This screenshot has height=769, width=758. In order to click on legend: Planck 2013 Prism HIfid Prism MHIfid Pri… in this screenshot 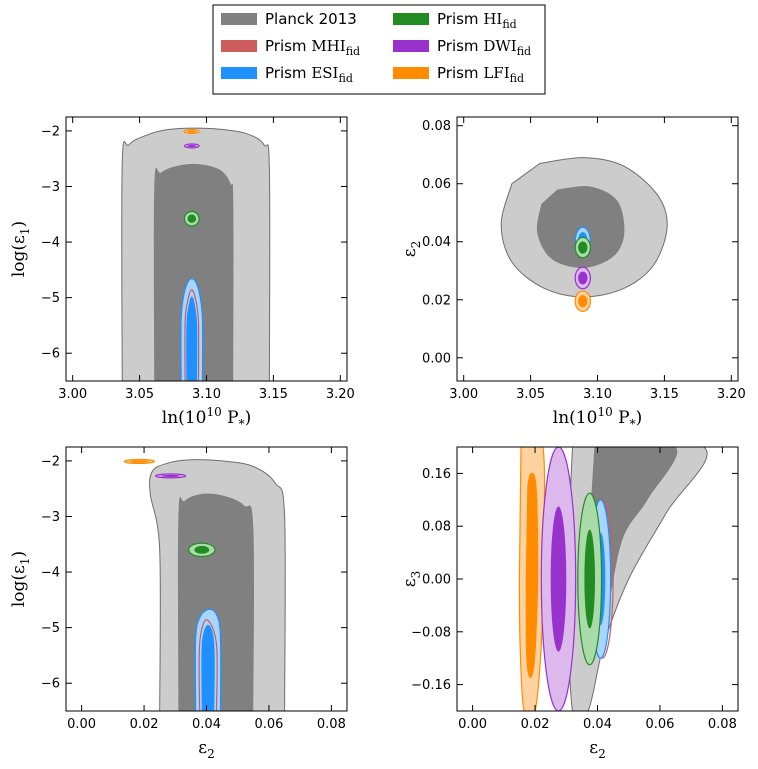, I will do `click(379, 49)`.